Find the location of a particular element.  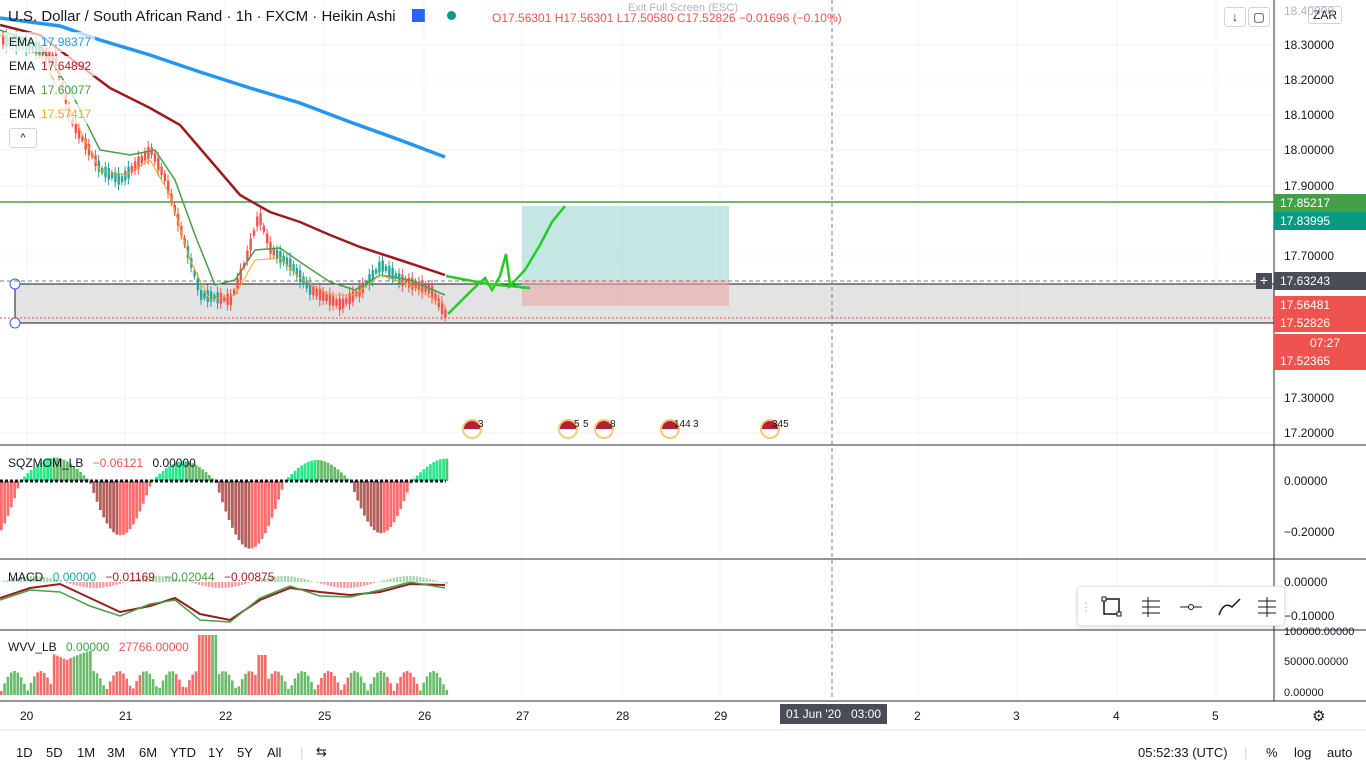

economic-event: 5 is located at coordinates (569, 429).